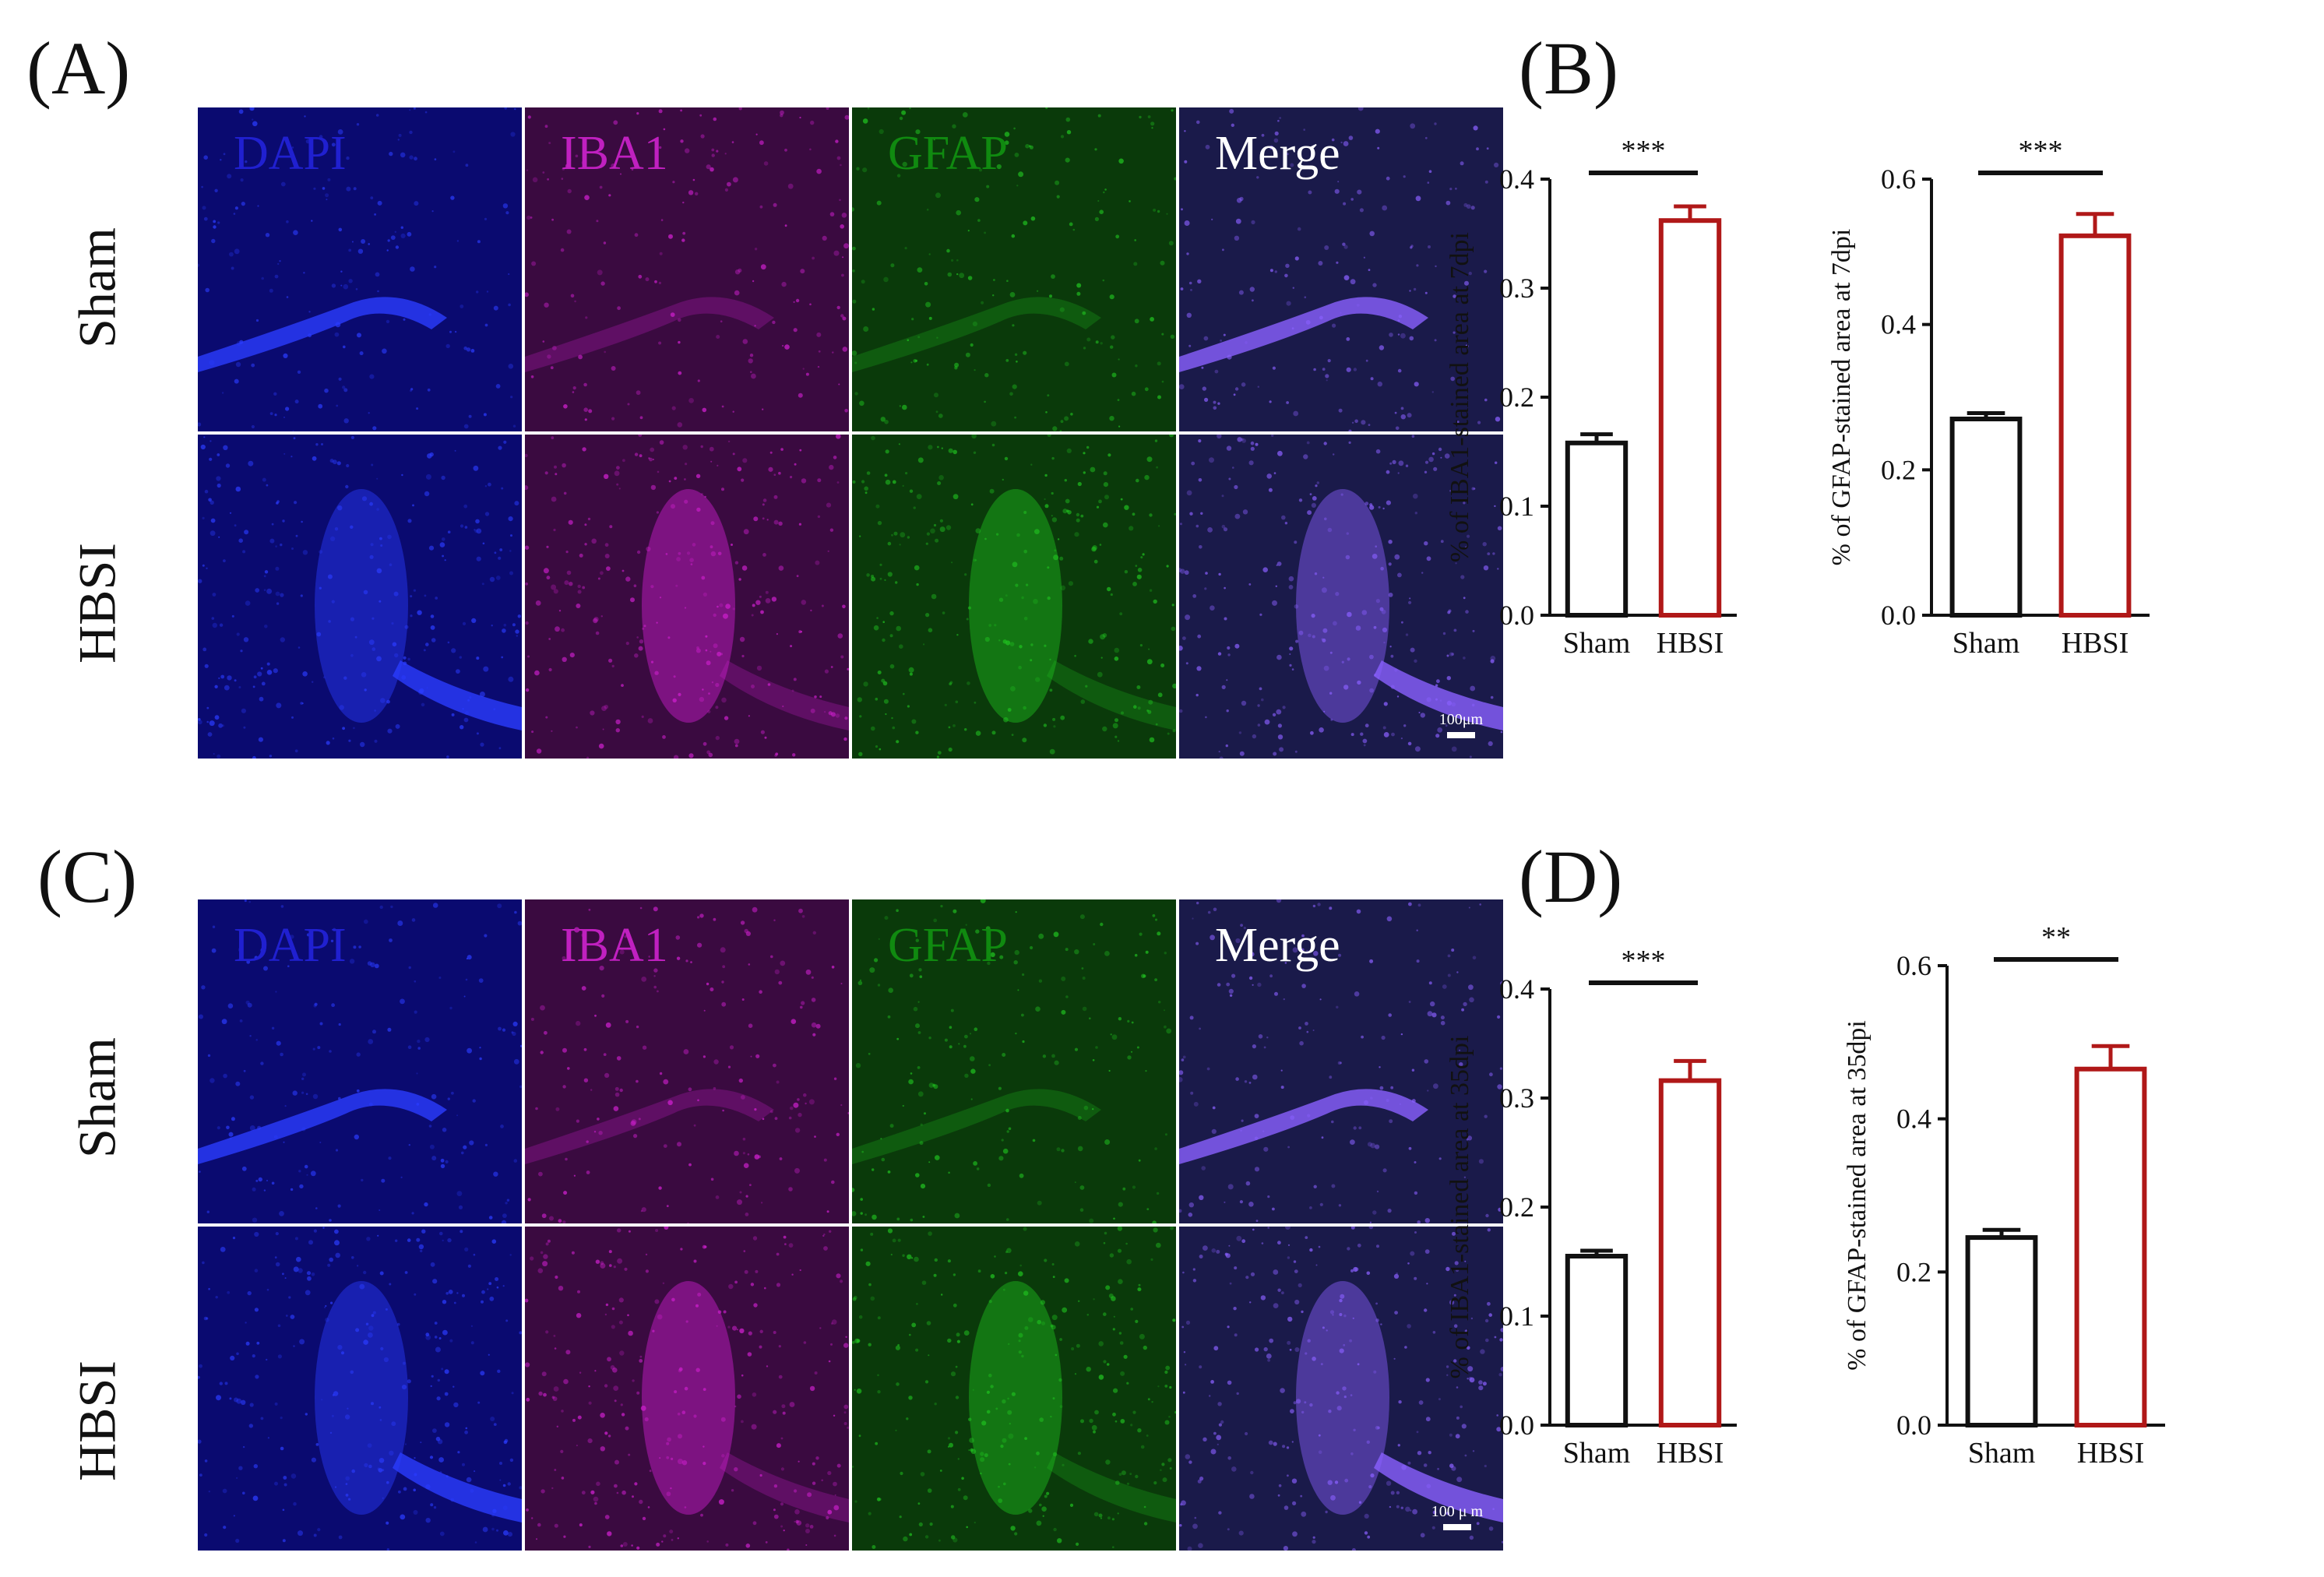 The image size is (2324, 1577). I want to click on micrograph-hbsi-merge: 100 μ m, so click(1341, 1389).